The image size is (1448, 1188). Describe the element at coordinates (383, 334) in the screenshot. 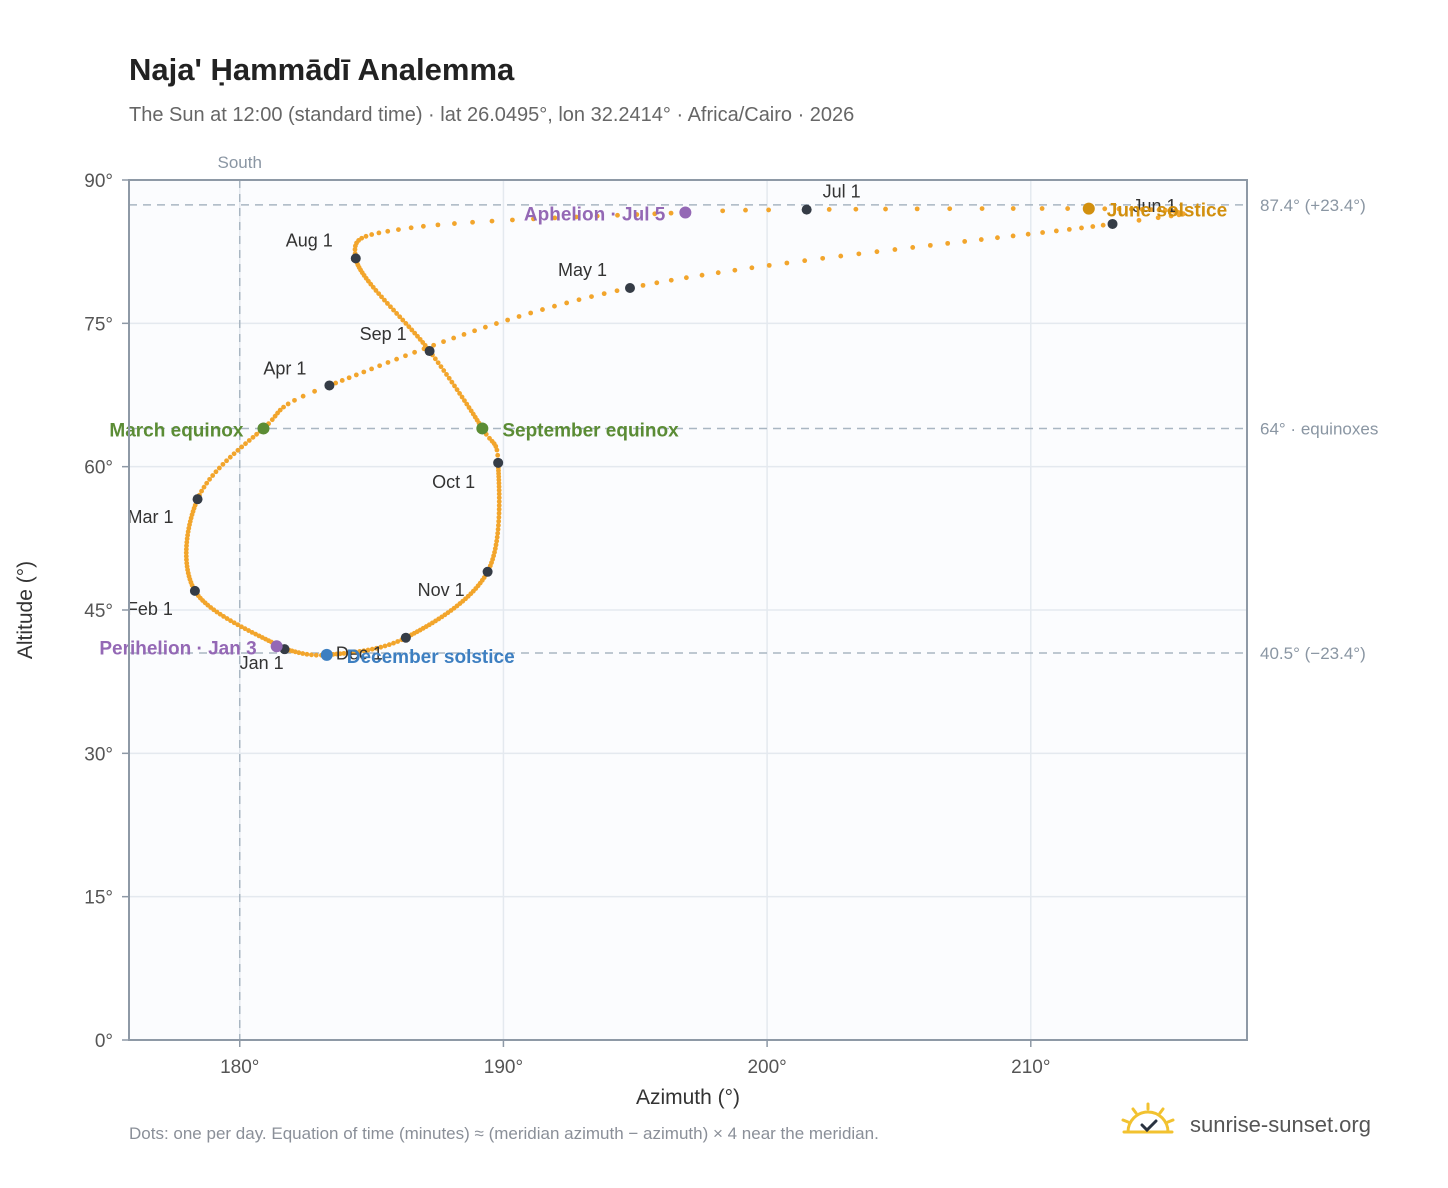

I see `month-label: Sep 1` at that location.